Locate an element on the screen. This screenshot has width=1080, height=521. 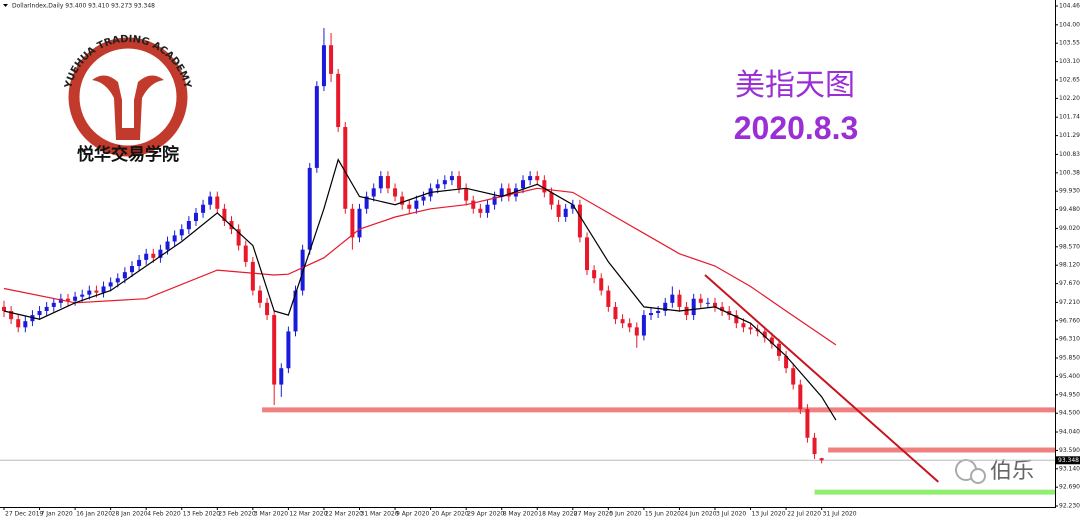
x-tick-label: 22 Jul 2020 is located at coordinates (804, 514).